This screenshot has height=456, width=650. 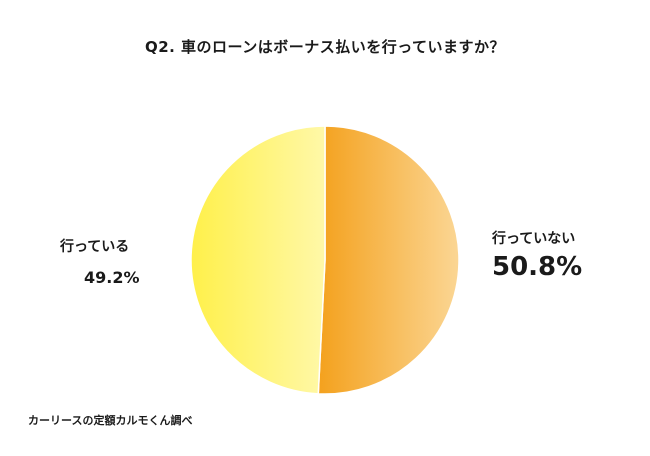 What do you see at coordinates (95, 247) in the screenshot?
I see `label-yes-name: 行っている` at bounding box center [95, 247].